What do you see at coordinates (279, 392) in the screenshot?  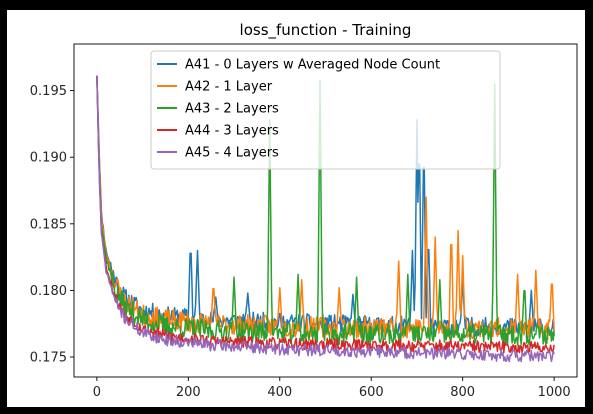 I see `x-tick-label: 400` at bounding box center [279, 392].